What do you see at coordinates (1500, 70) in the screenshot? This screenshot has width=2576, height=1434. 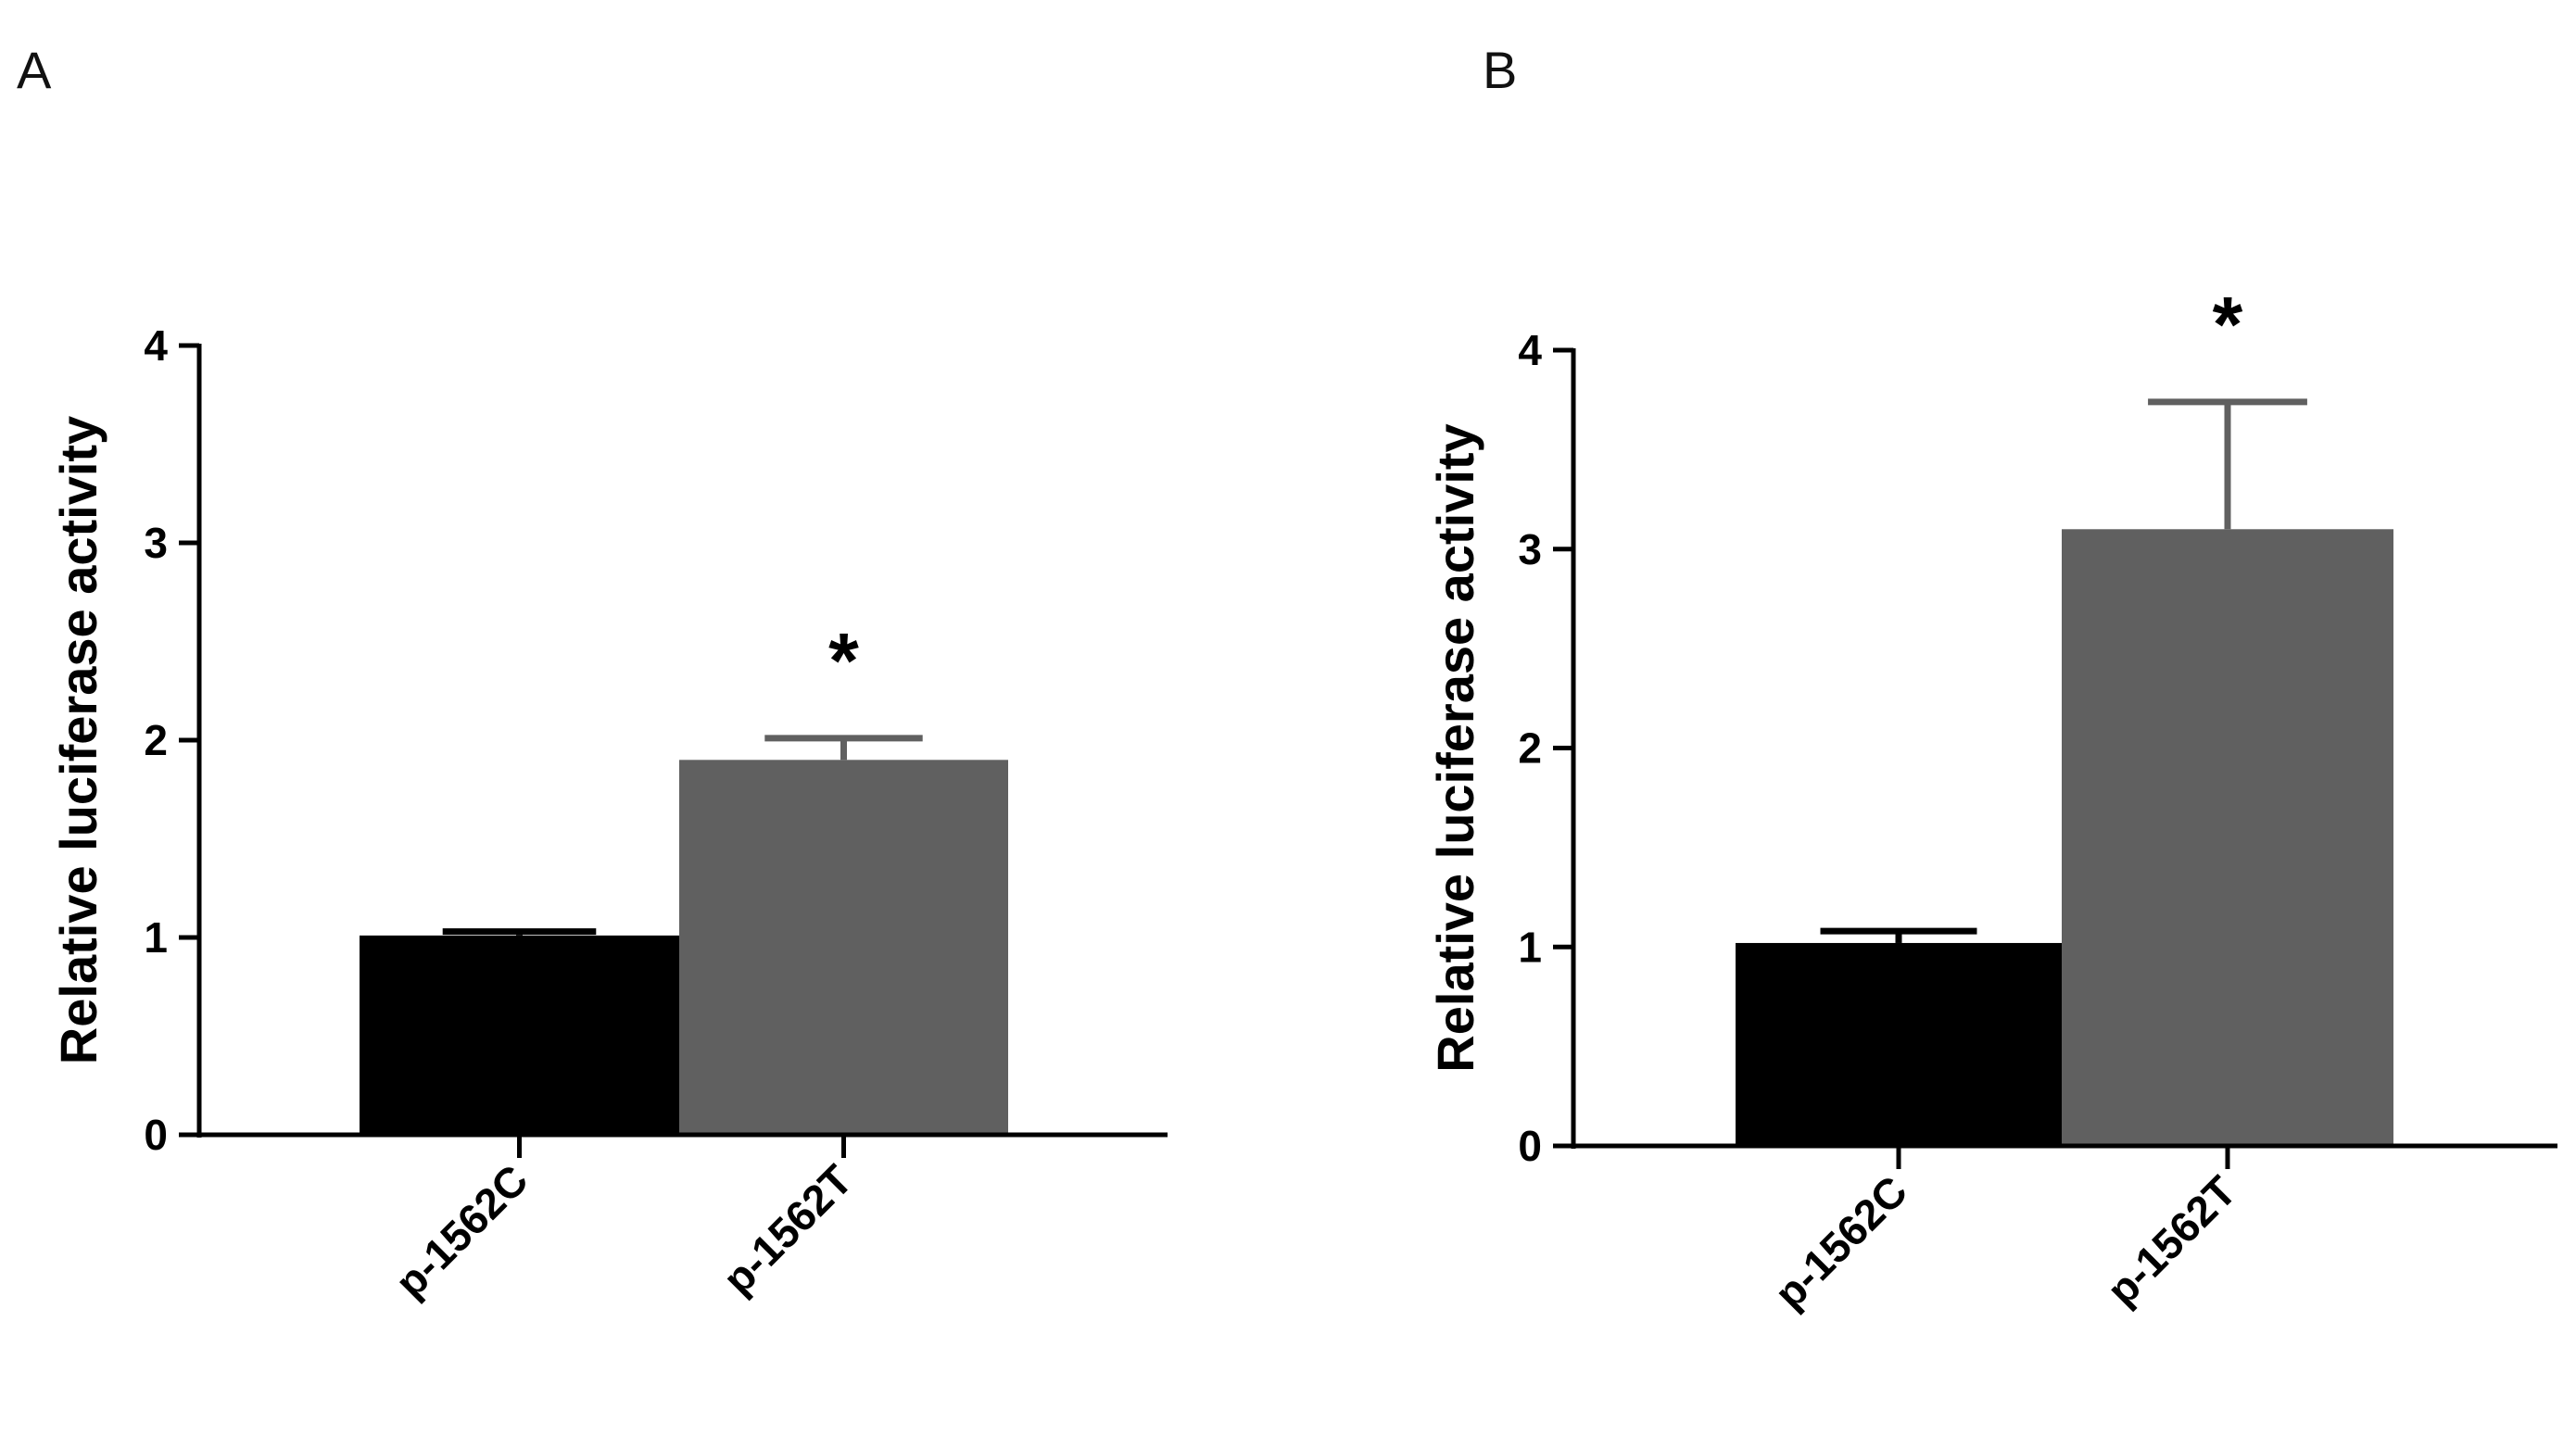 I see `panel-letter: B` at bounding box center [1500, 70].